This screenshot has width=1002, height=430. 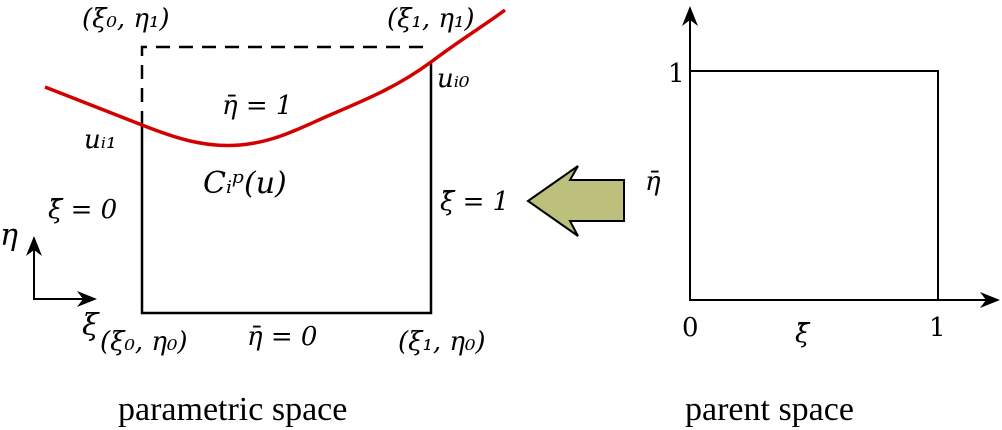 I want to click on parent-y-axis-label: η̄, so click(x=653, y=182).